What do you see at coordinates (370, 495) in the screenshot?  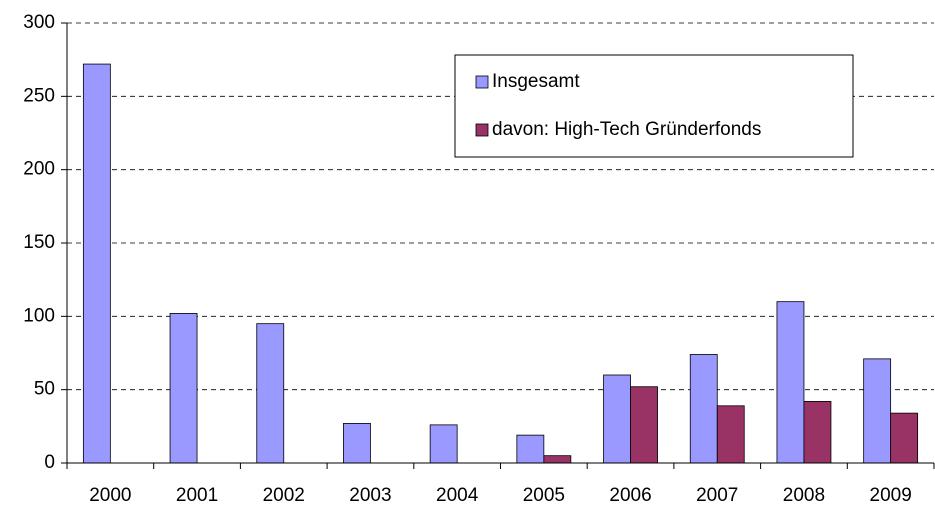 I see `x-tick-label: 2003` at bounding box center [370, 495].